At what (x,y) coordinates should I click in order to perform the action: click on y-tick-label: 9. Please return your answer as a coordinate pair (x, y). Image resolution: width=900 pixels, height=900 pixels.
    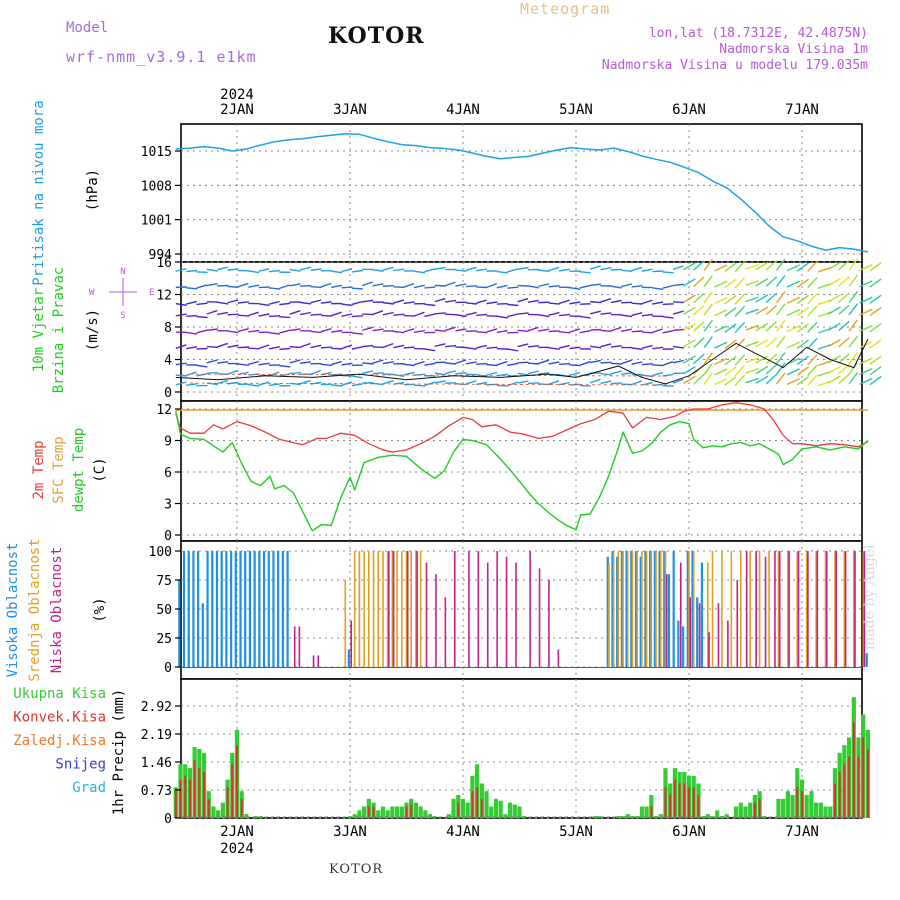
    Looking at the image, I should click on (168, 442).